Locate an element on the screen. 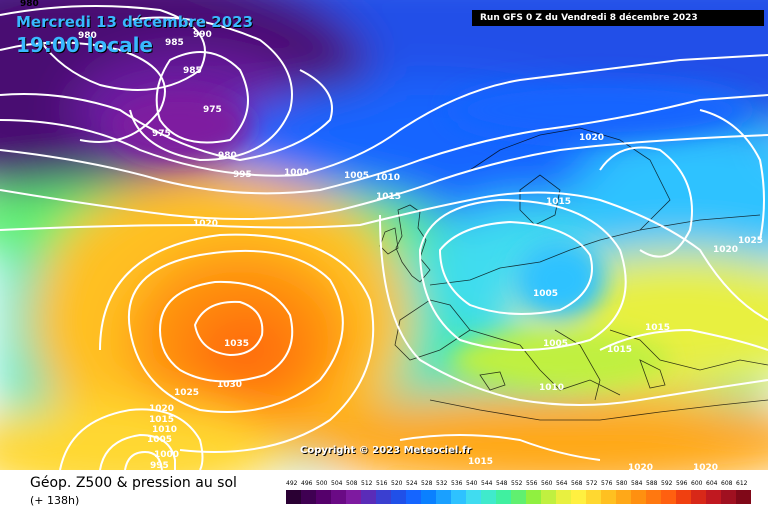 This screenshot has height=512, width=768. isobar-label: 1035 is located at coordinates (236, 344).